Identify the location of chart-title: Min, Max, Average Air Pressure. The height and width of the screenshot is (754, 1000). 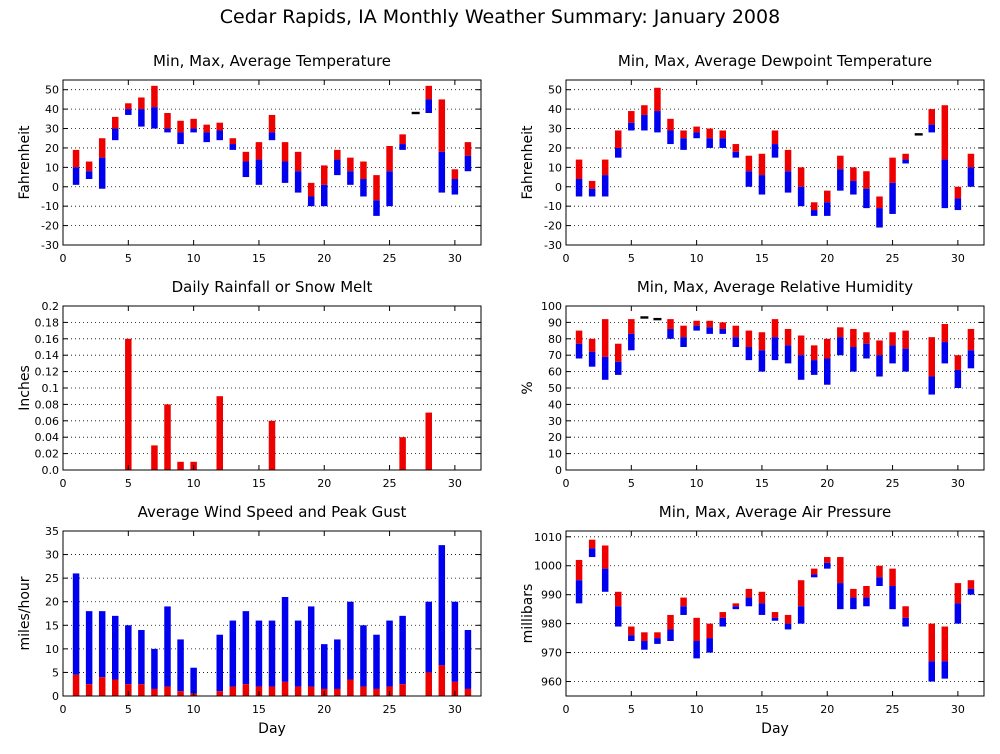
(775, 512).